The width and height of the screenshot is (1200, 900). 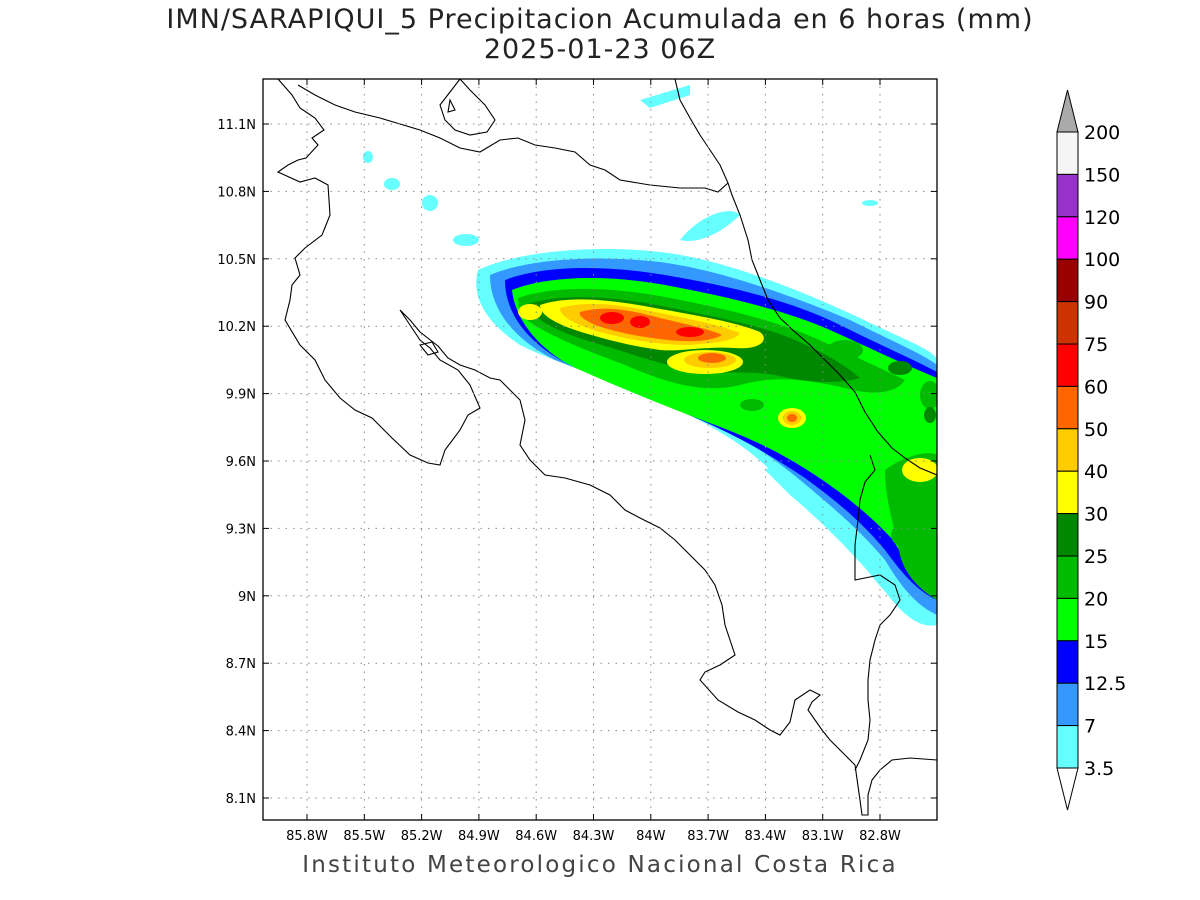 What do you see at coordinates (364, 836) in the screenshot?
I see `lon-tick-label: 85.5W` at bounding box center [364, 836].